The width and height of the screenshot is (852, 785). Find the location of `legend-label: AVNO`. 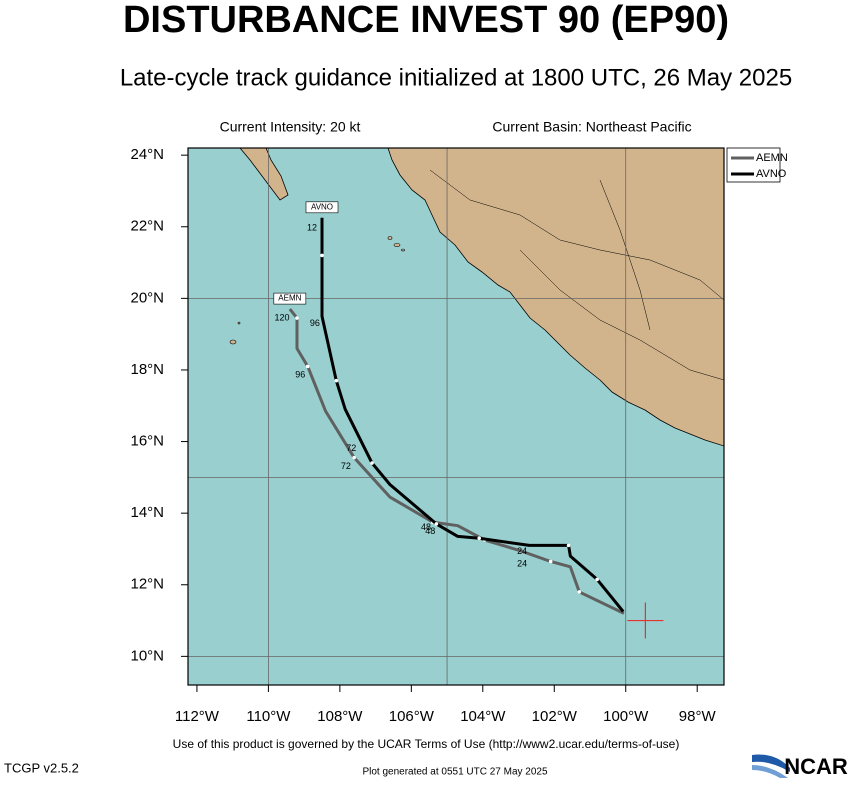

legend-label: AVNO is located at coordinates (771, 174).